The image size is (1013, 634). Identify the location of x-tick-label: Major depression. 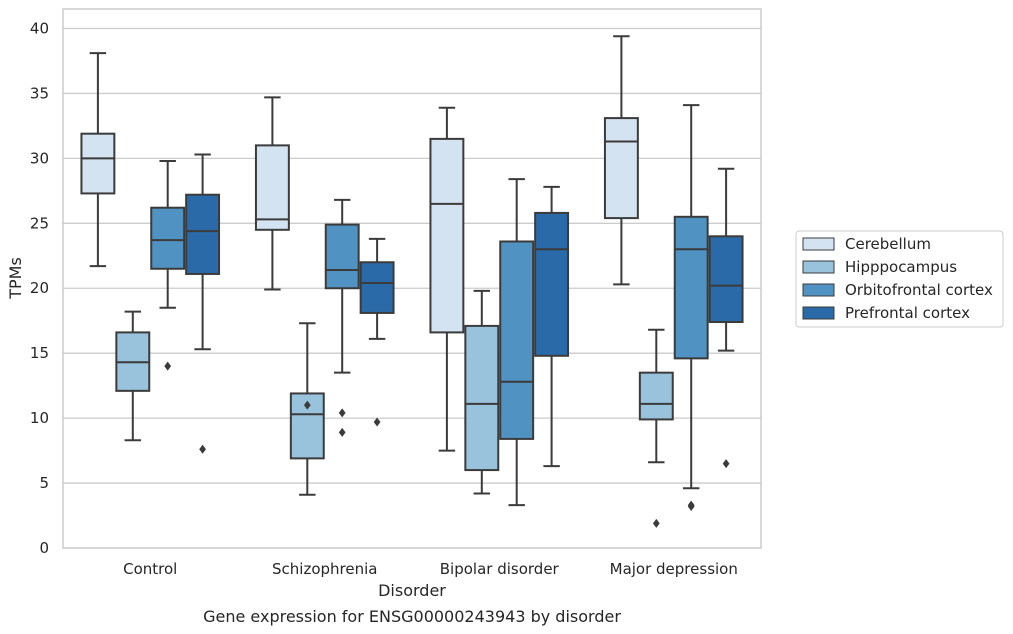
(674, 569).